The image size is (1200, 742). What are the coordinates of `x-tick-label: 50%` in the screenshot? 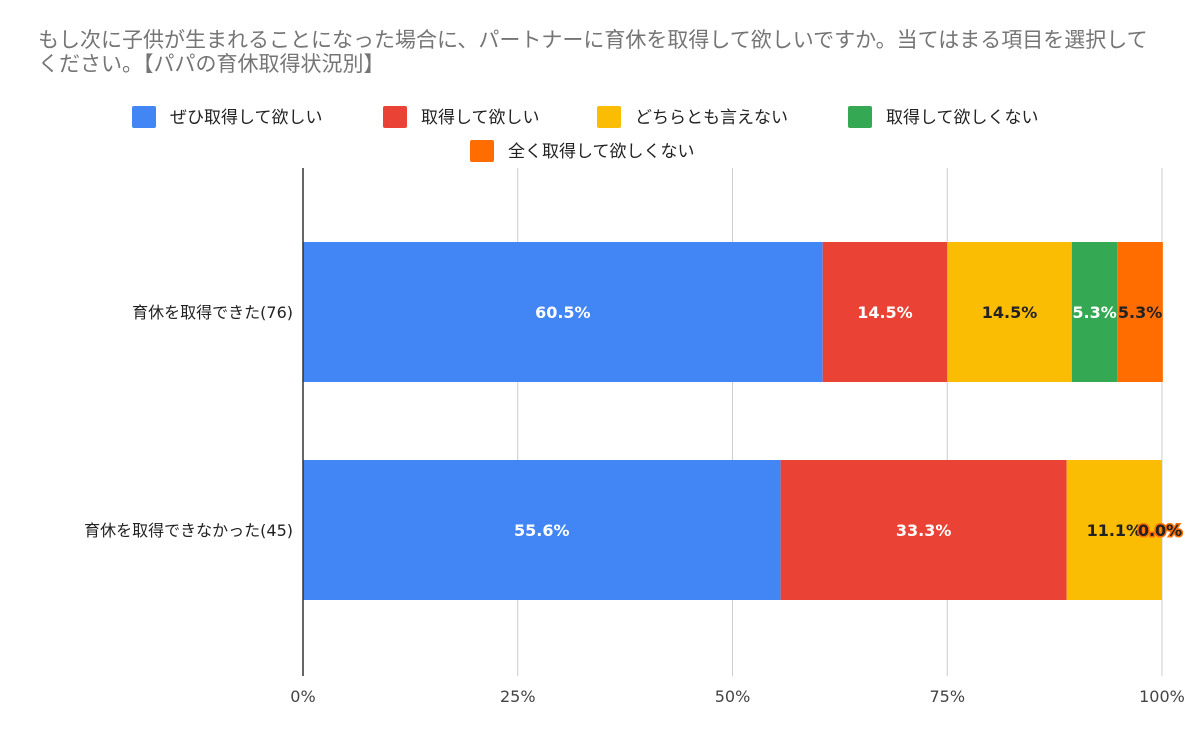 It's located at (733, 696).